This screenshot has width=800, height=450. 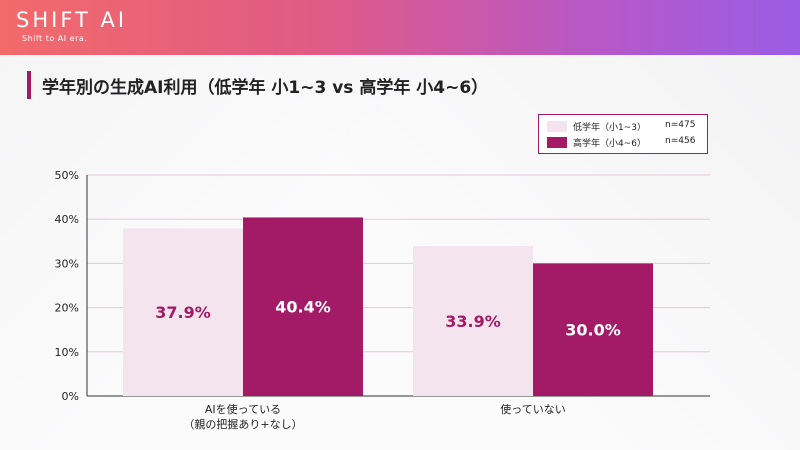 What do you see at coordinates (67, 263) in the screenshot?
I see `y-tick-label: 30%` at bounding box center [67, 263].